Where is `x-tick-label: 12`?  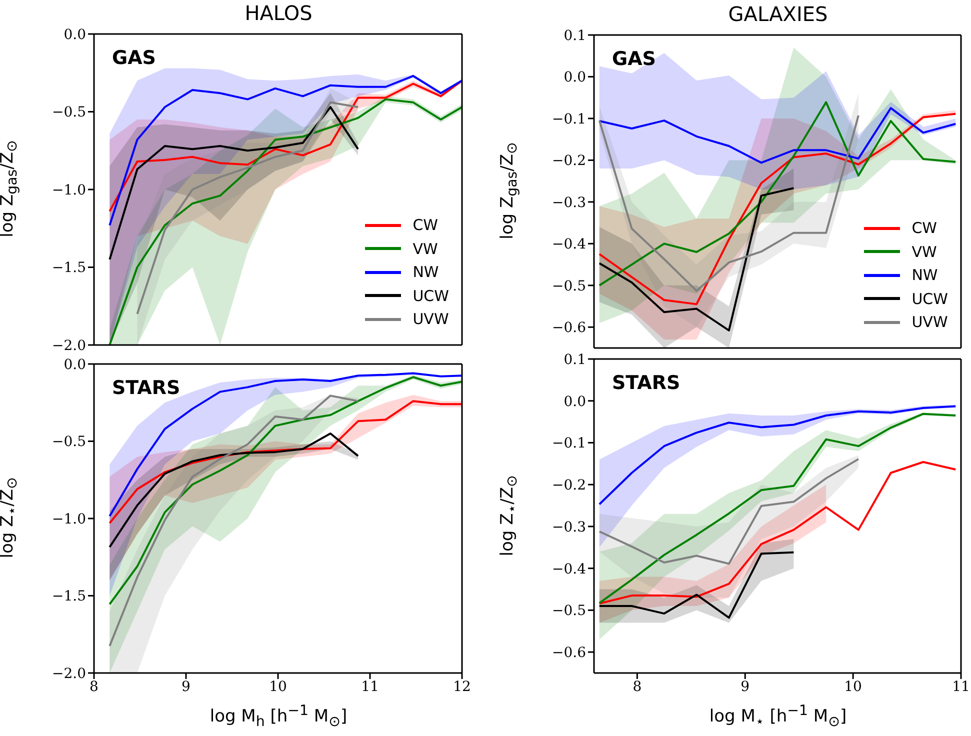
x-tick-label: 12 is located at coordinates (462, 686).